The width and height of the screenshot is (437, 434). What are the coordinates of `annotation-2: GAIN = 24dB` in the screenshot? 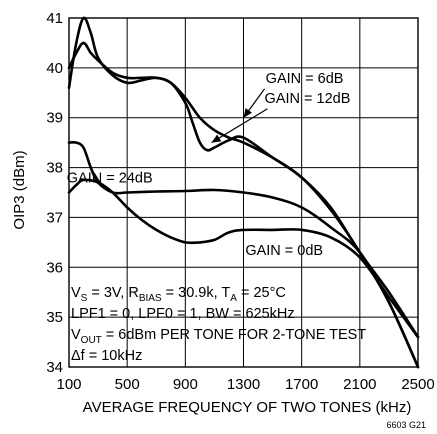 It's located at (110, 179).